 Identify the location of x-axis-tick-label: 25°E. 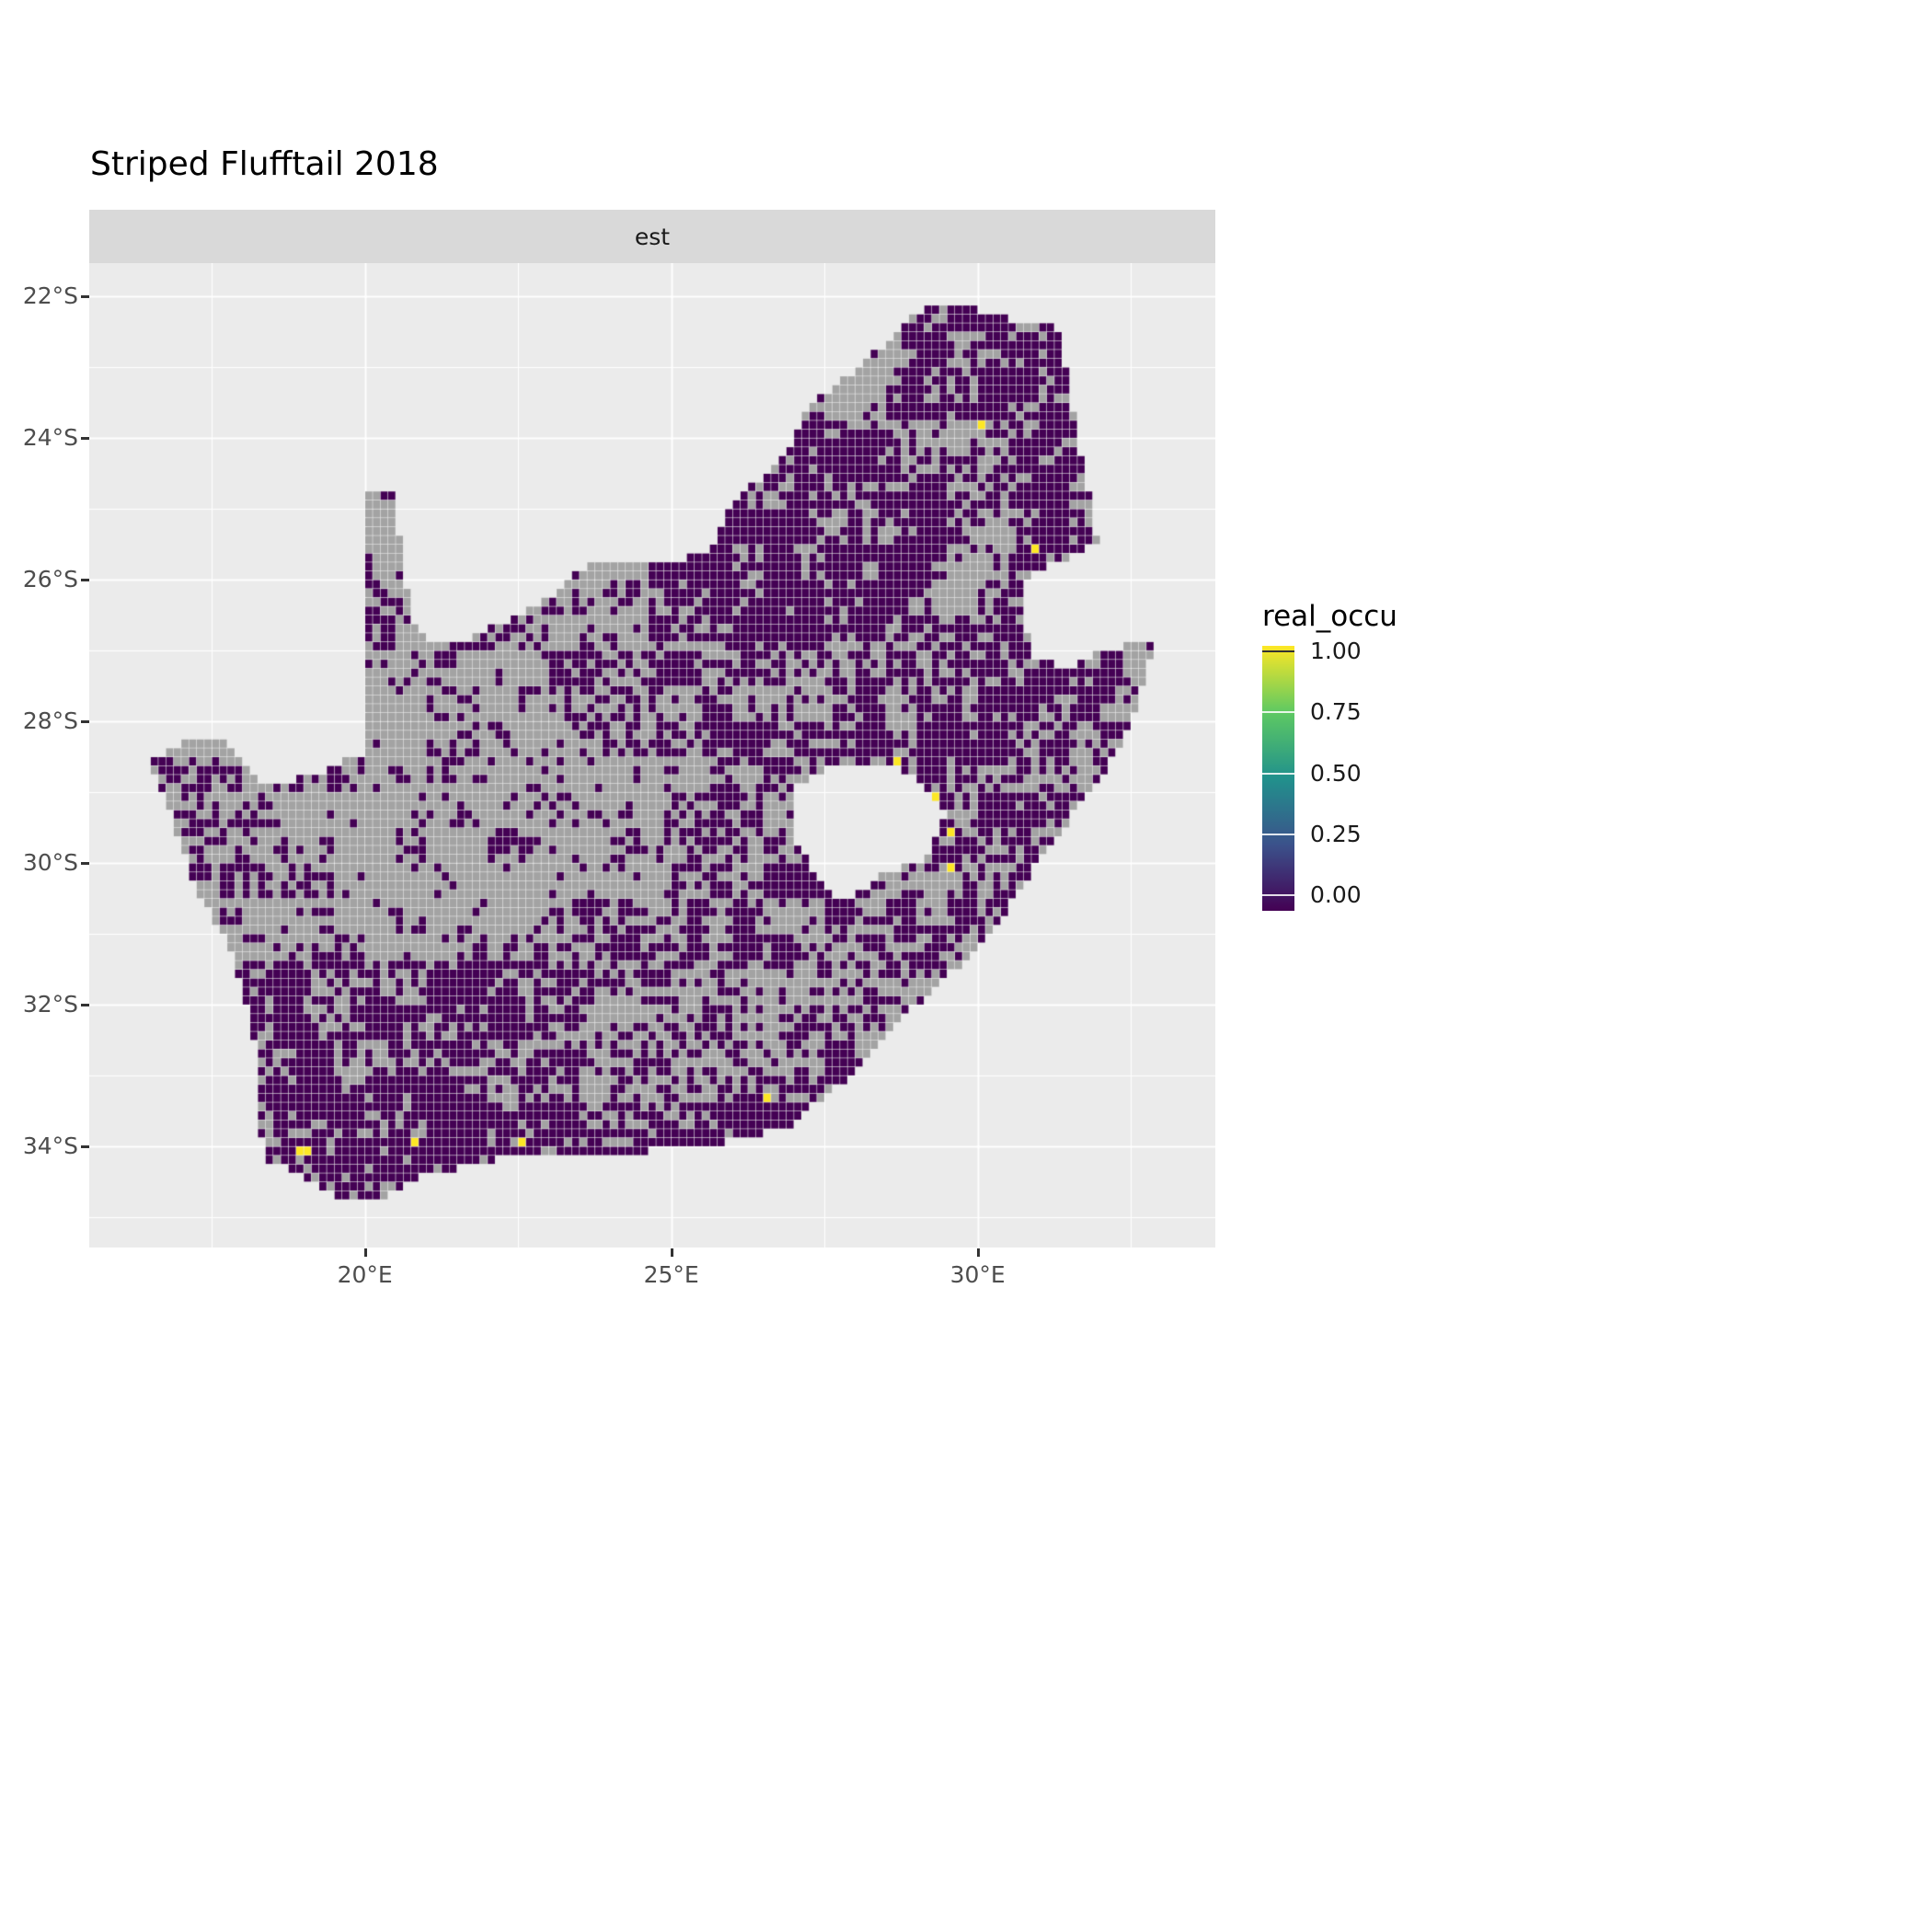
(671, 1274).